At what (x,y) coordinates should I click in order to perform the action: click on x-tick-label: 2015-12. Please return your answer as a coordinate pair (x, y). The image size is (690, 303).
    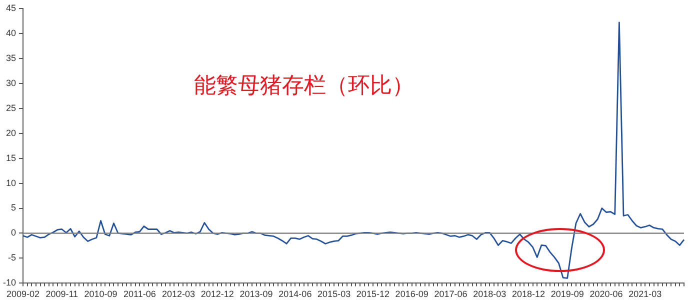
    Looking at the image, I should click on (373, 294).